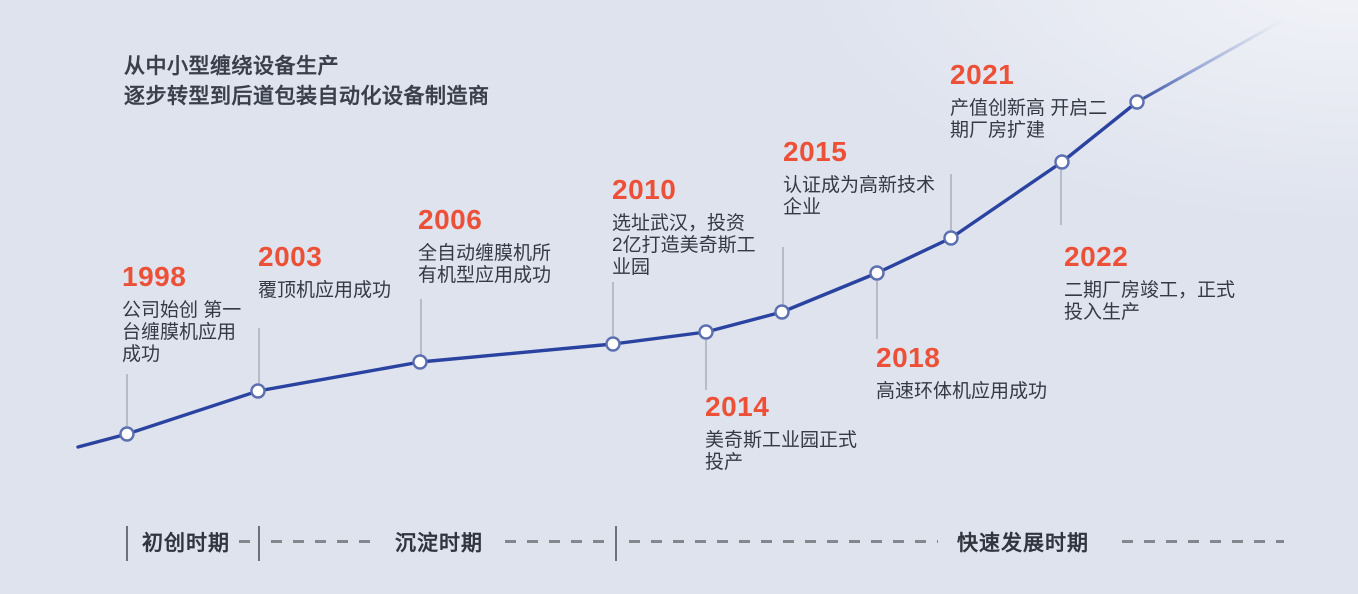  I want to click on intro-text: 从中小型缠绕设备生产 逐步转型到后道包装自动化设备制造商, so click(307, 82).